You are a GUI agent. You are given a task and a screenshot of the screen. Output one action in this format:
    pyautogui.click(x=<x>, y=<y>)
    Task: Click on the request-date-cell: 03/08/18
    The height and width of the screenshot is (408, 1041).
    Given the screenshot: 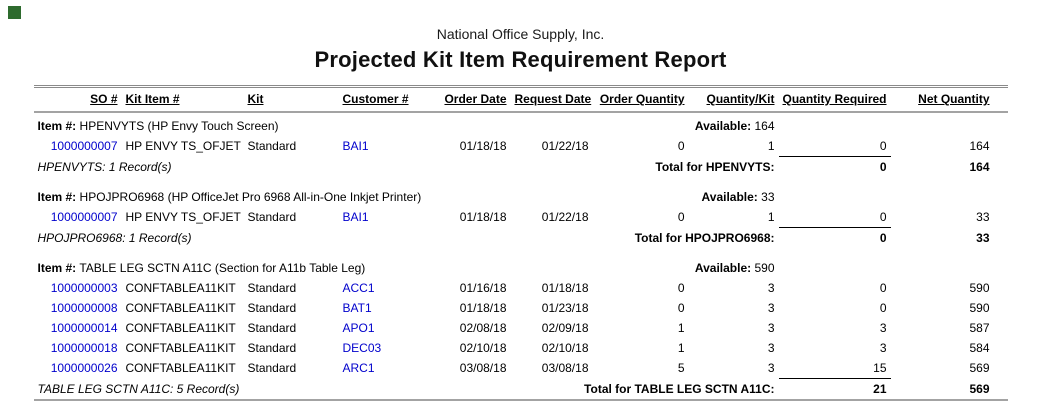 What is the action you would take?
    pyautogui.click(x=565, y=368)
    